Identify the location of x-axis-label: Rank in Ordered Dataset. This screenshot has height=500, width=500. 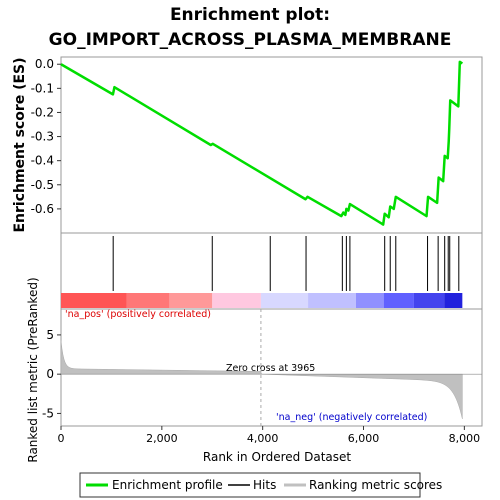
(277, 457).